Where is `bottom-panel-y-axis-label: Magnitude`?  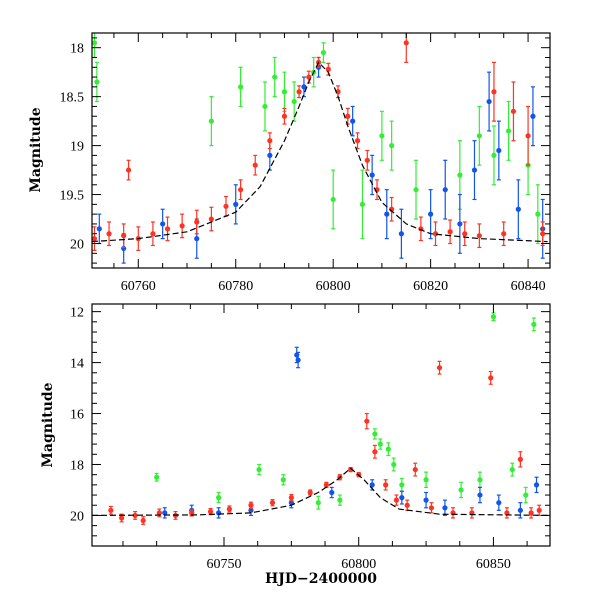
bottom-panel-y-axis-label: Magnitude is located at coordinates (48, 424).